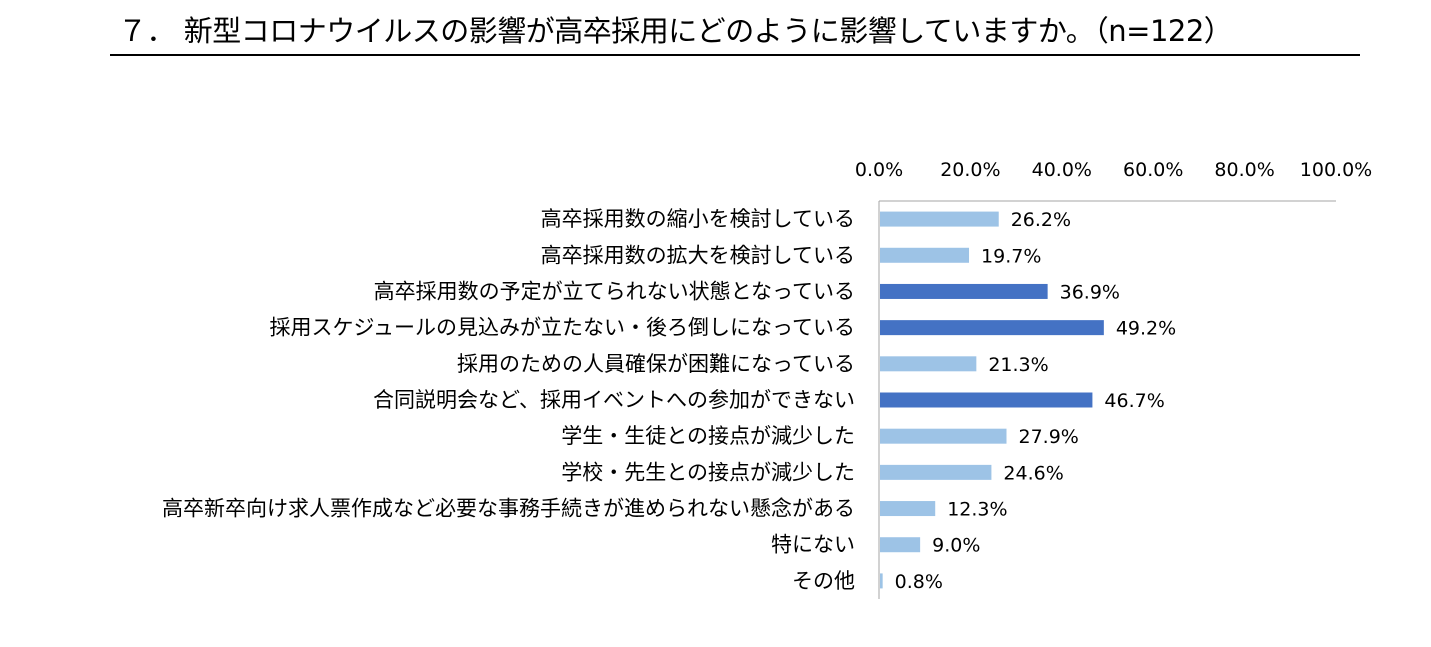 The width and height of the screenshot is (1431, 647). What do you see at coordinates (614, 400) in the screenshot?
I see `category-label: 合同説明会など、採用イベントへの参加ができない` at bounding box center [614, 400].